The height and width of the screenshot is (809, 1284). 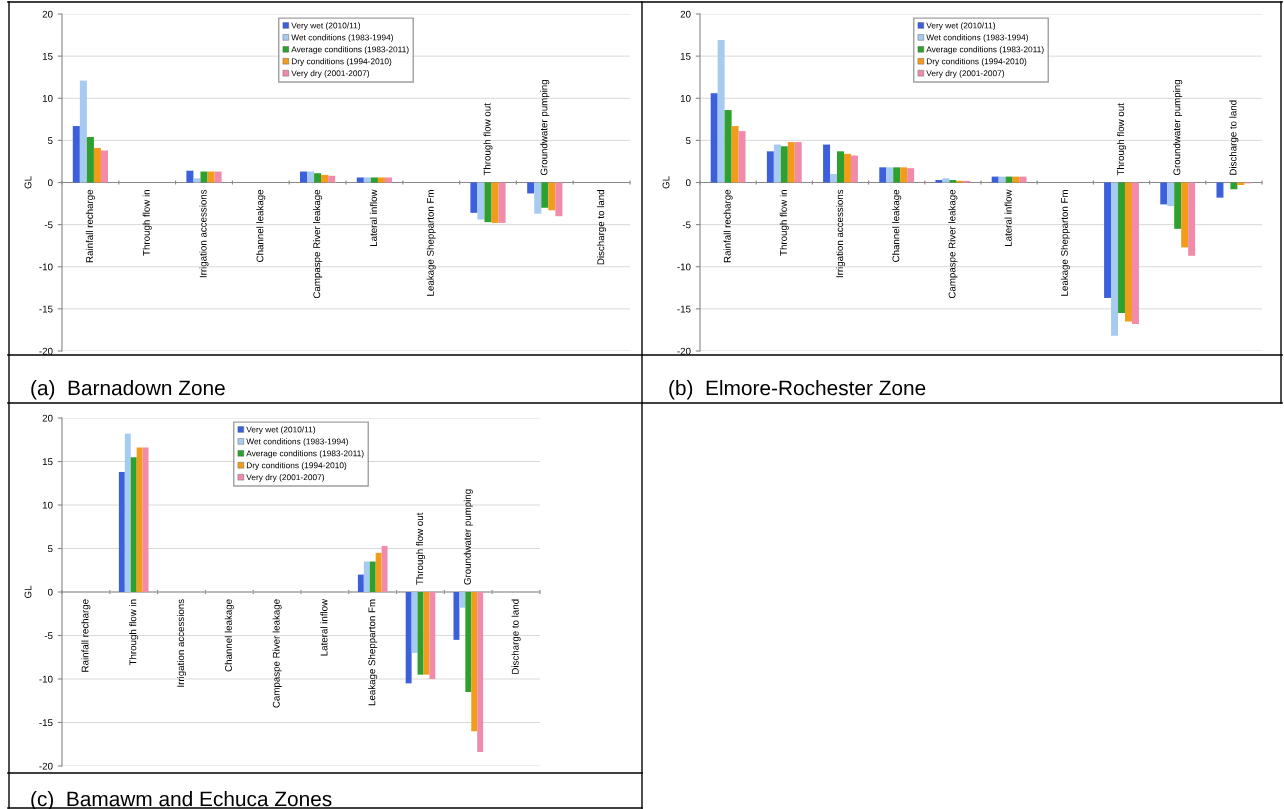 What do you see at coordinates (48, 636) in the screenshot?
I see `y-tick-label: -5` at bounding box center [48, 636].